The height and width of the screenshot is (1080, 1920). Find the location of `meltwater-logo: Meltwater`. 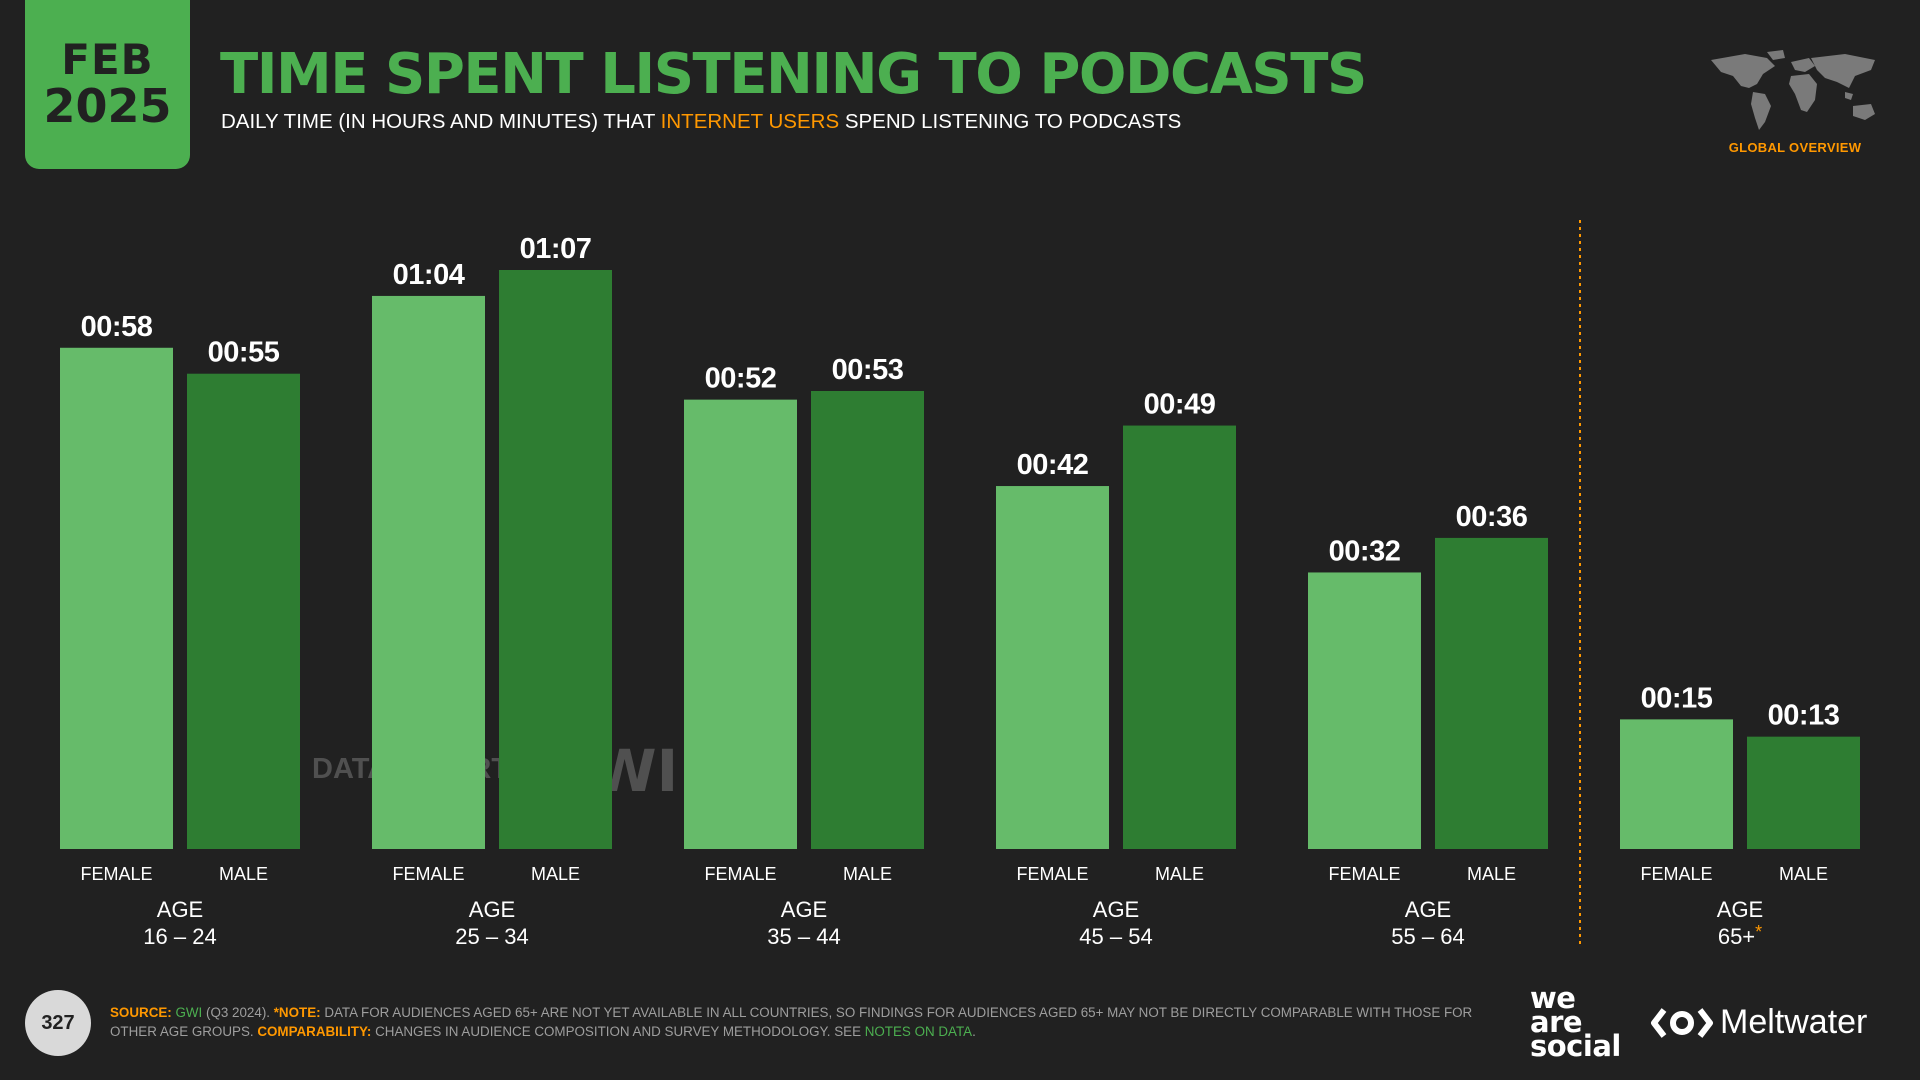

meltwater-logo: Meltwater is located at coordinates (1758, 1022).